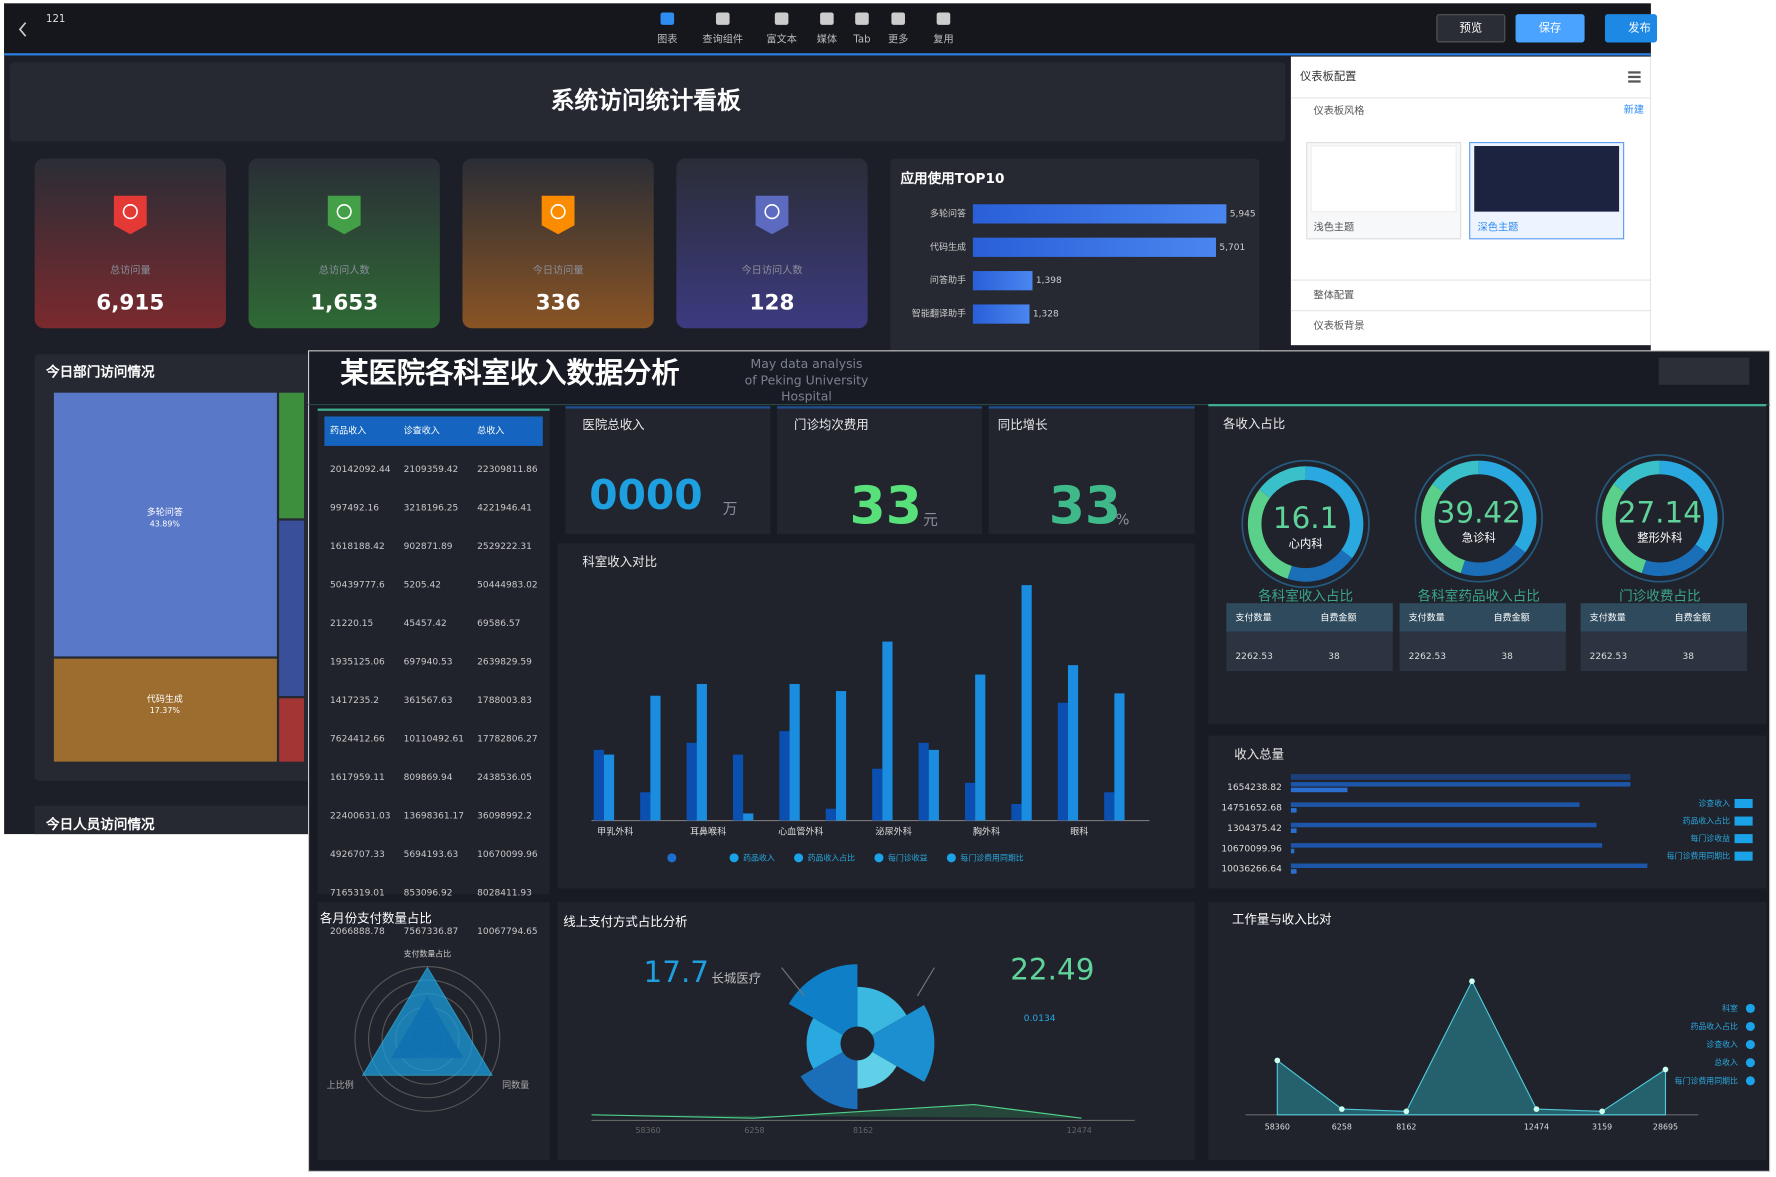 This screenshot has width=1776, height=1177. Describe the element at coordinates (422, 431) in the screenshot. I see `table-header: 诊查收入` at that location.